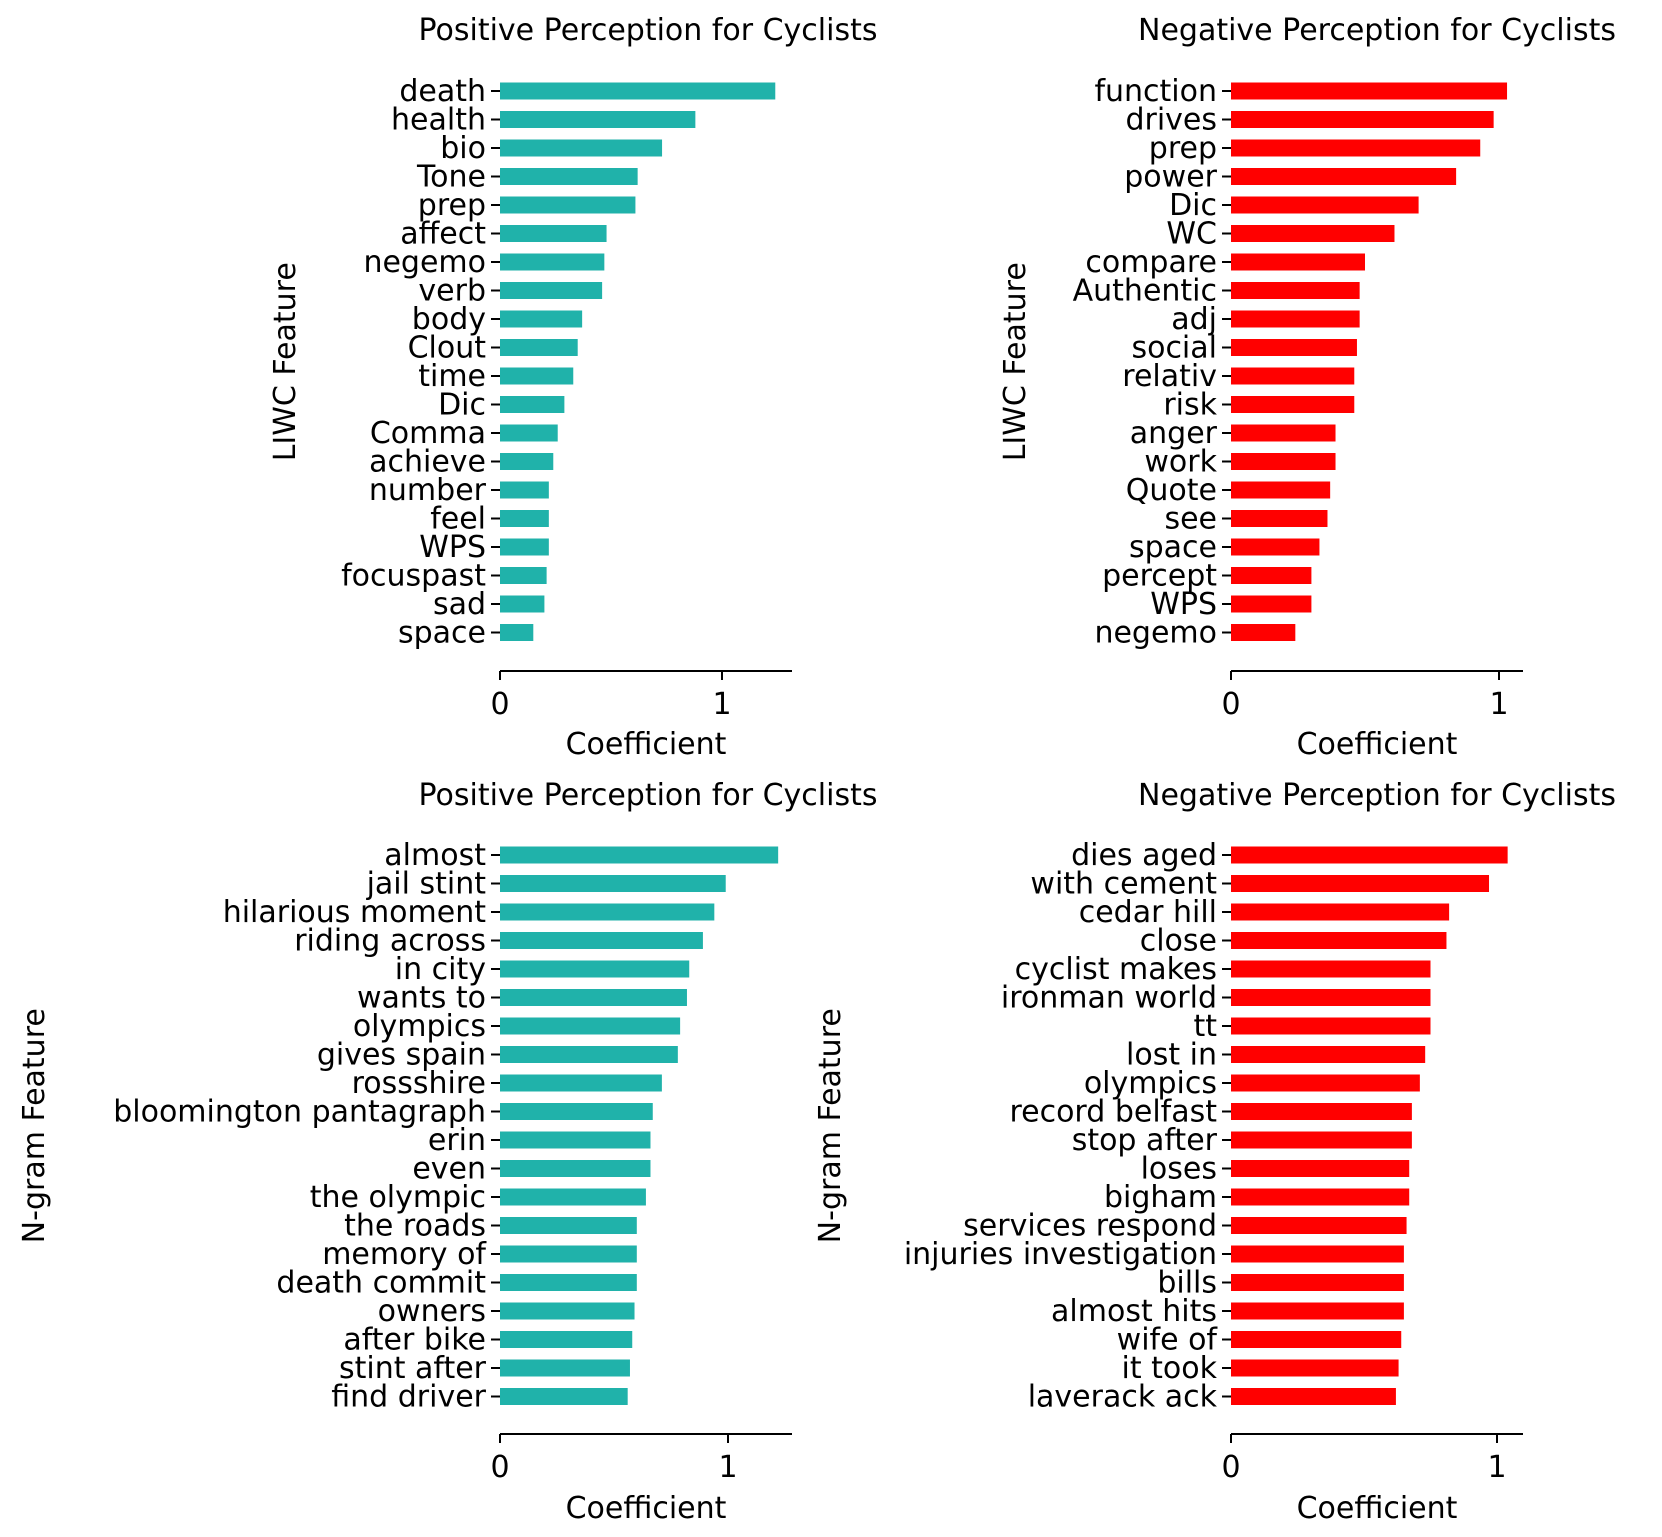  I want to click on y-tick-label: hilarious moment, so click(355, 912).